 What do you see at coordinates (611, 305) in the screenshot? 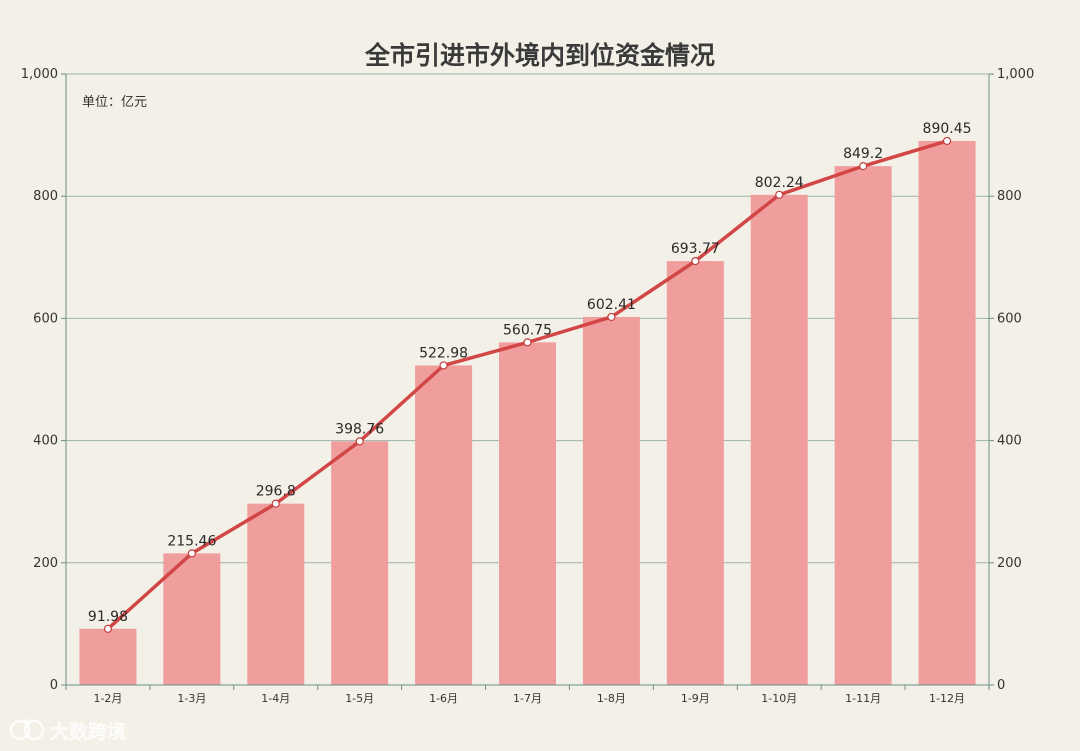
I see `data-label: 602.41` at bounding box center [611, 305].